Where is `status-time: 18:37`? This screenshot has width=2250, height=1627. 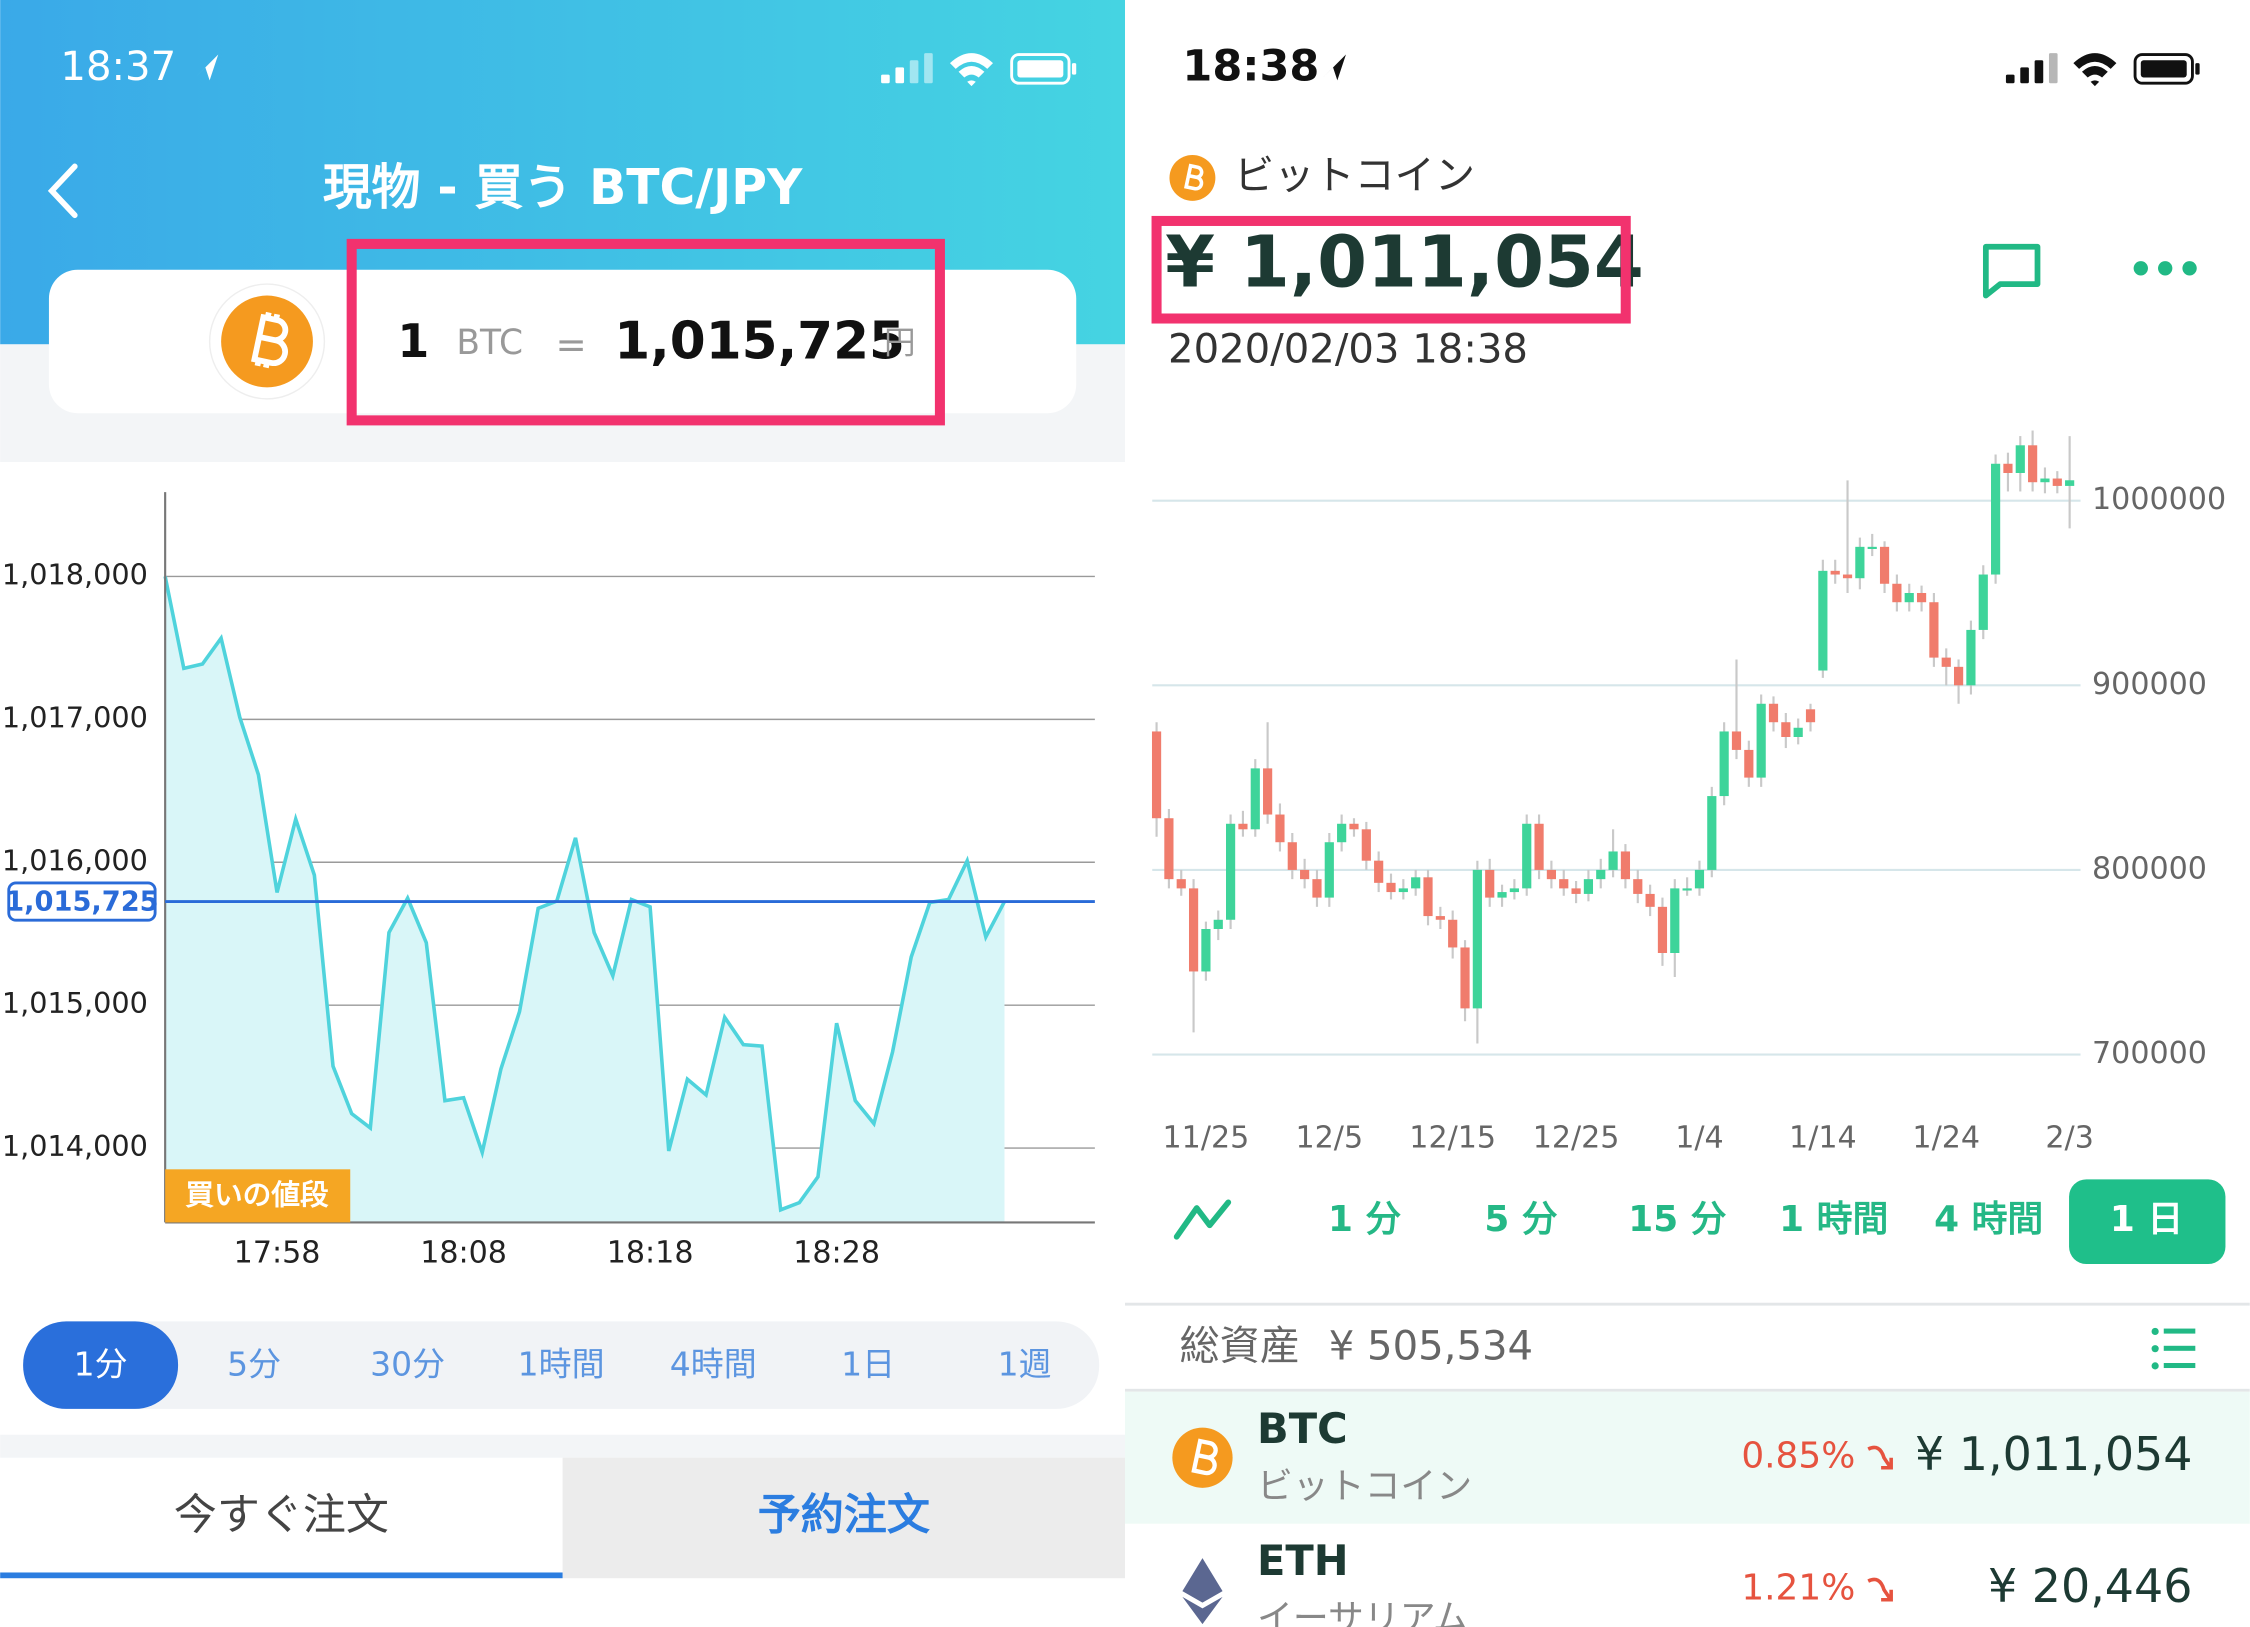 status-time: 18:37 is located at coordinates (118, 67).